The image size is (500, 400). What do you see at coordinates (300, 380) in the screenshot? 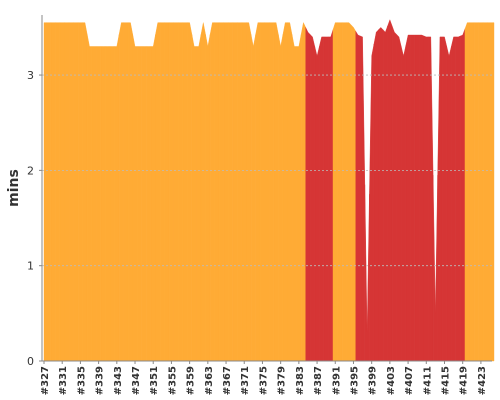
I see `x-tick-label: #383` at bounding box center [300, 380].